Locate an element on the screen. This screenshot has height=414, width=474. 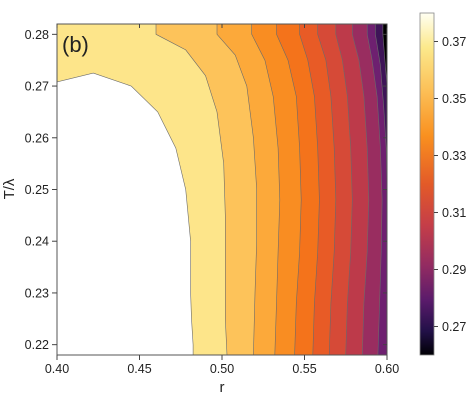
y-tick-label: 0.22 is located at coordinates (37, 345).